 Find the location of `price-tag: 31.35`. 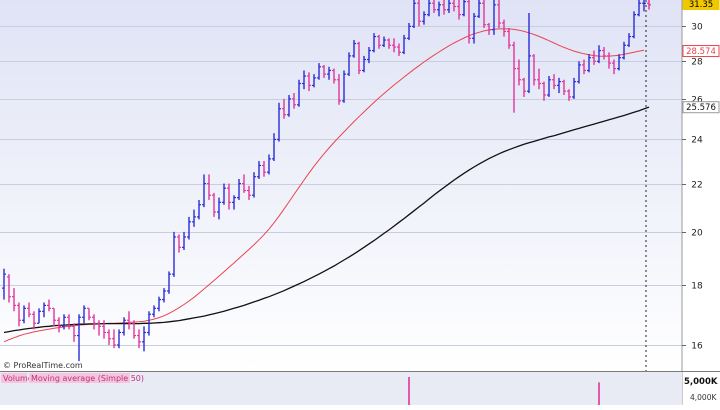

price-tag: 31.35 is located at coordinates (701, 5).